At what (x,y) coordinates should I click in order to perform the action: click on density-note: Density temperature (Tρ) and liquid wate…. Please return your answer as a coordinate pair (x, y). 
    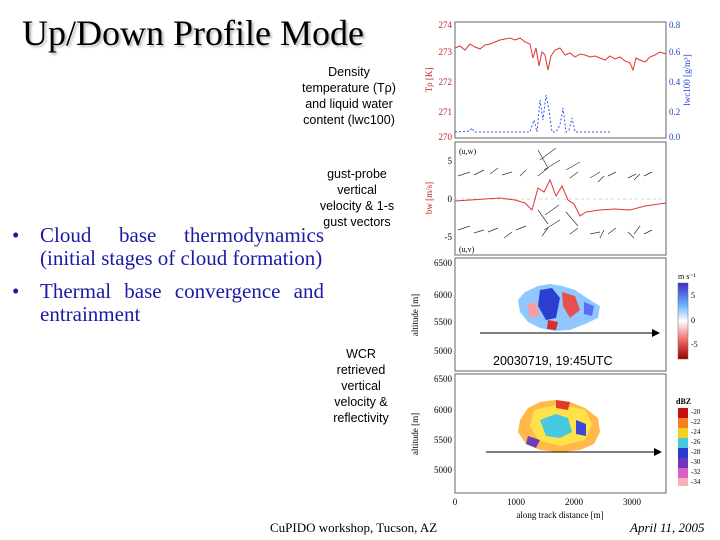
    Looking at the image, I should click on (349, 96).